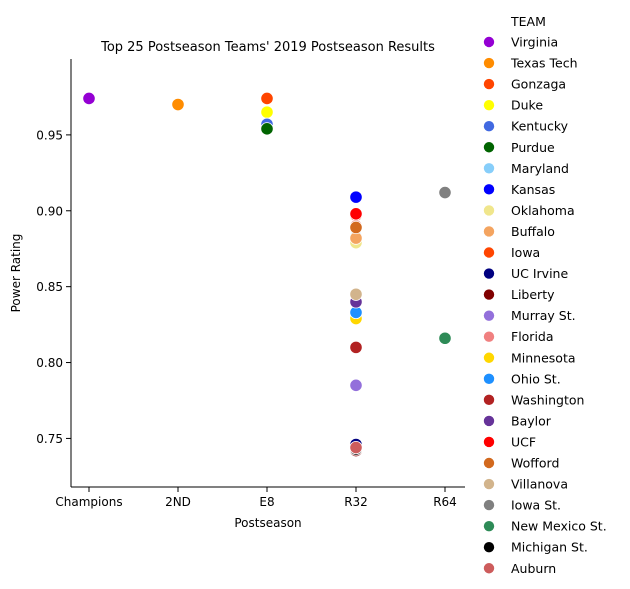  What do you see at coordinates (531, 420) in the screenshot?
I see `legend-label: Baylor` at bounding box center [531, 420].